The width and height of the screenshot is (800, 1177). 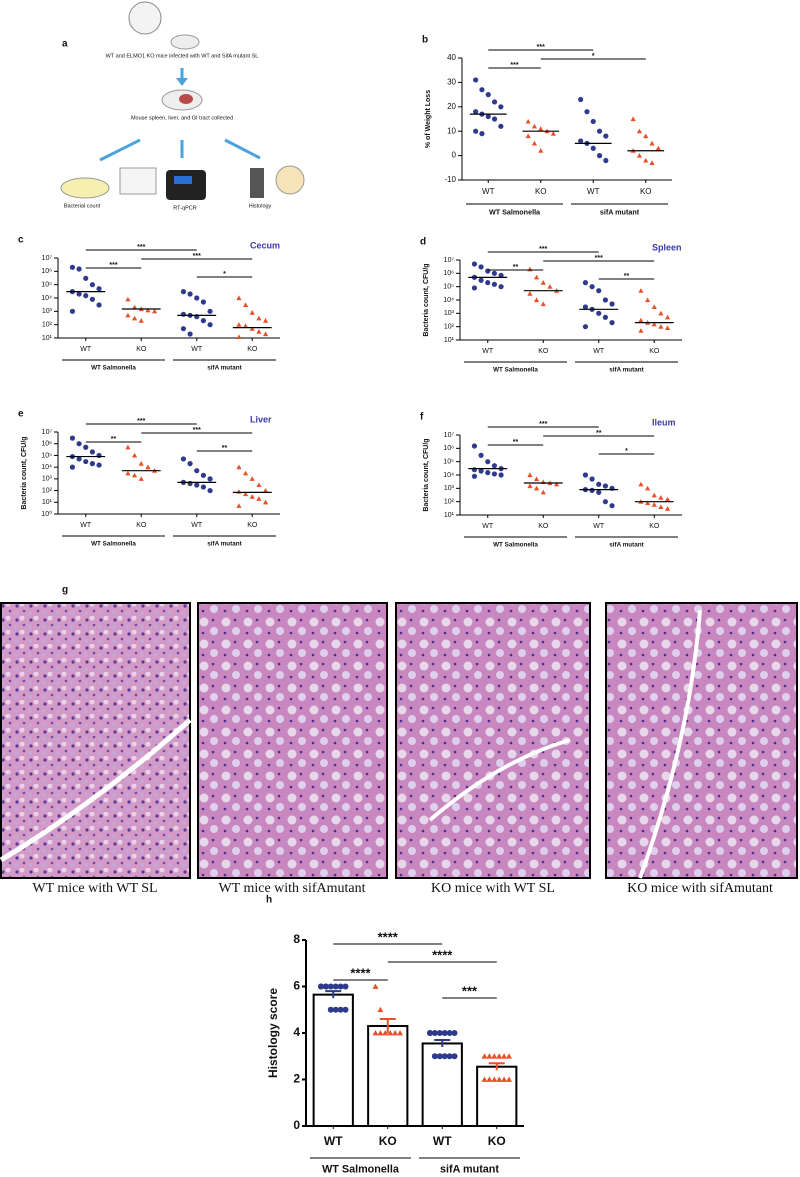 What do you see at coordinates (273, 1033) in the screenshot?
I see `y-axis-label: Histology score` at bounding box center [273, 1033].